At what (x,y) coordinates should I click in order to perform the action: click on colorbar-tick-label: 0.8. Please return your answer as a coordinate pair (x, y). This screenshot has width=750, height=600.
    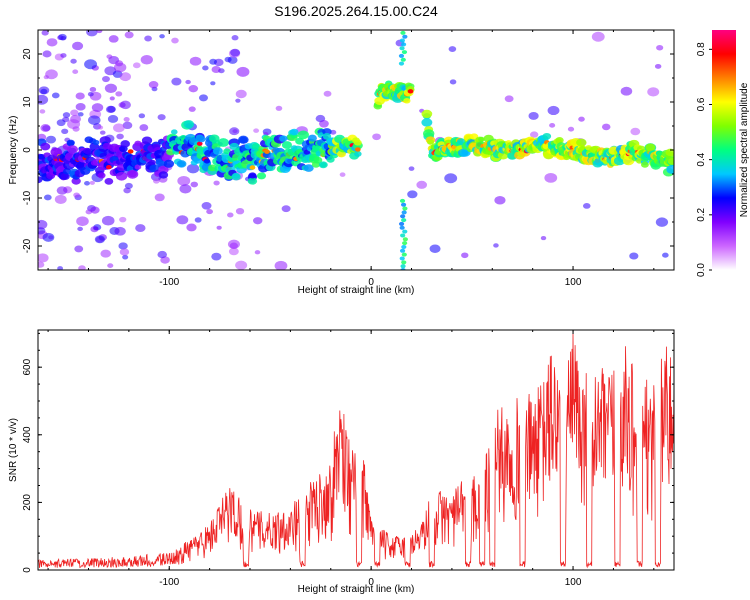
    Looking at the image, I should click on (701, 49).